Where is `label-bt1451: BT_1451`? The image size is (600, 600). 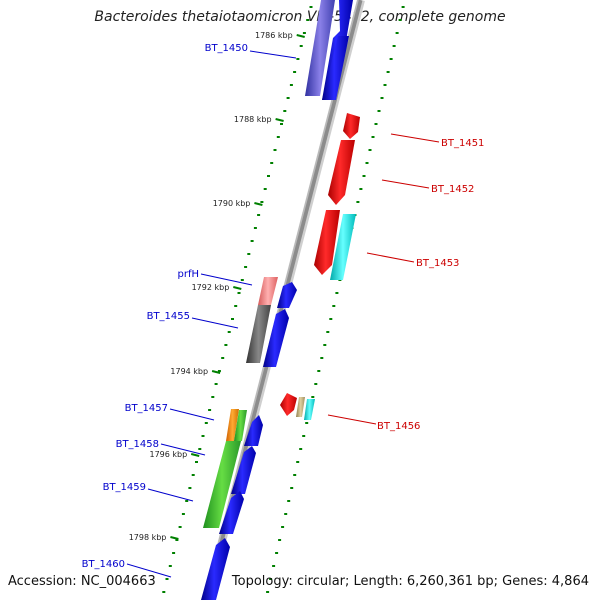
label-bt1451: BT_1451 is located at coordinates (462, 143).